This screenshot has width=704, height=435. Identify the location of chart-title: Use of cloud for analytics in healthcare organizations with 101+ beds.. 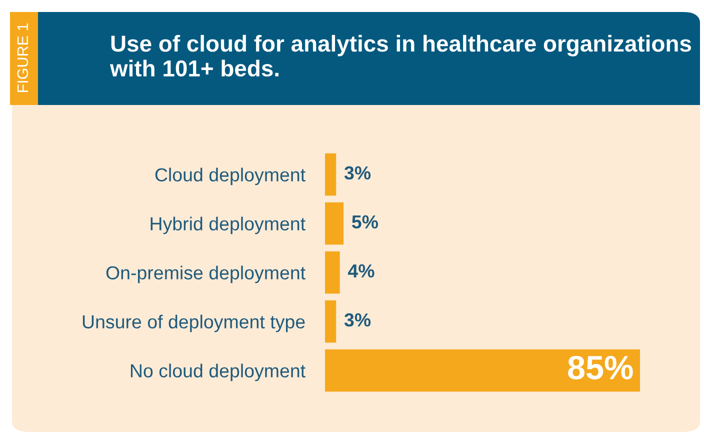
(401, 55).